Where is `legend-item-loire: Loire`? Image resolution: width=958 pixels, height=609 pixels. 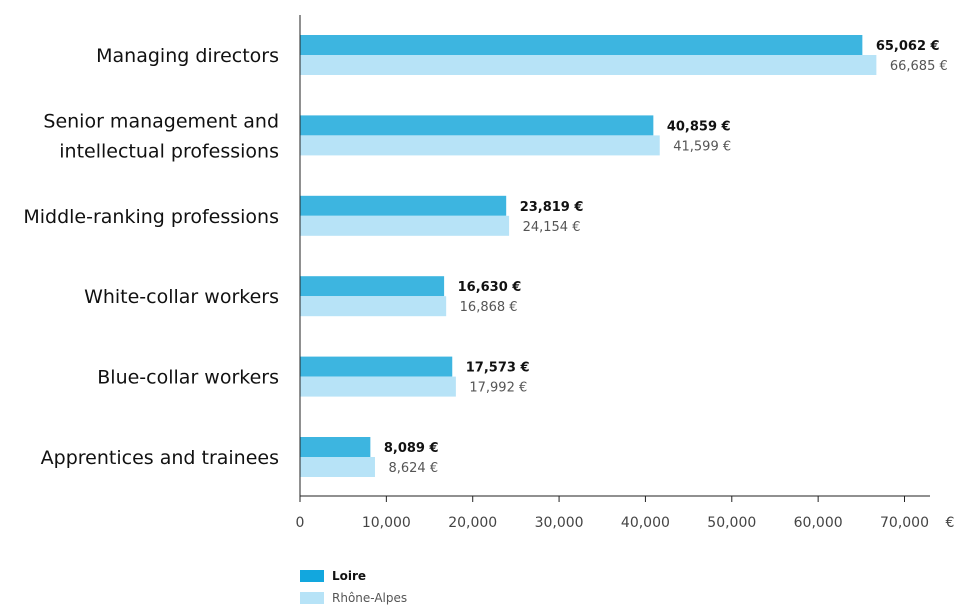
legend-item-loire: Loire is located at coordinates (353, 576).